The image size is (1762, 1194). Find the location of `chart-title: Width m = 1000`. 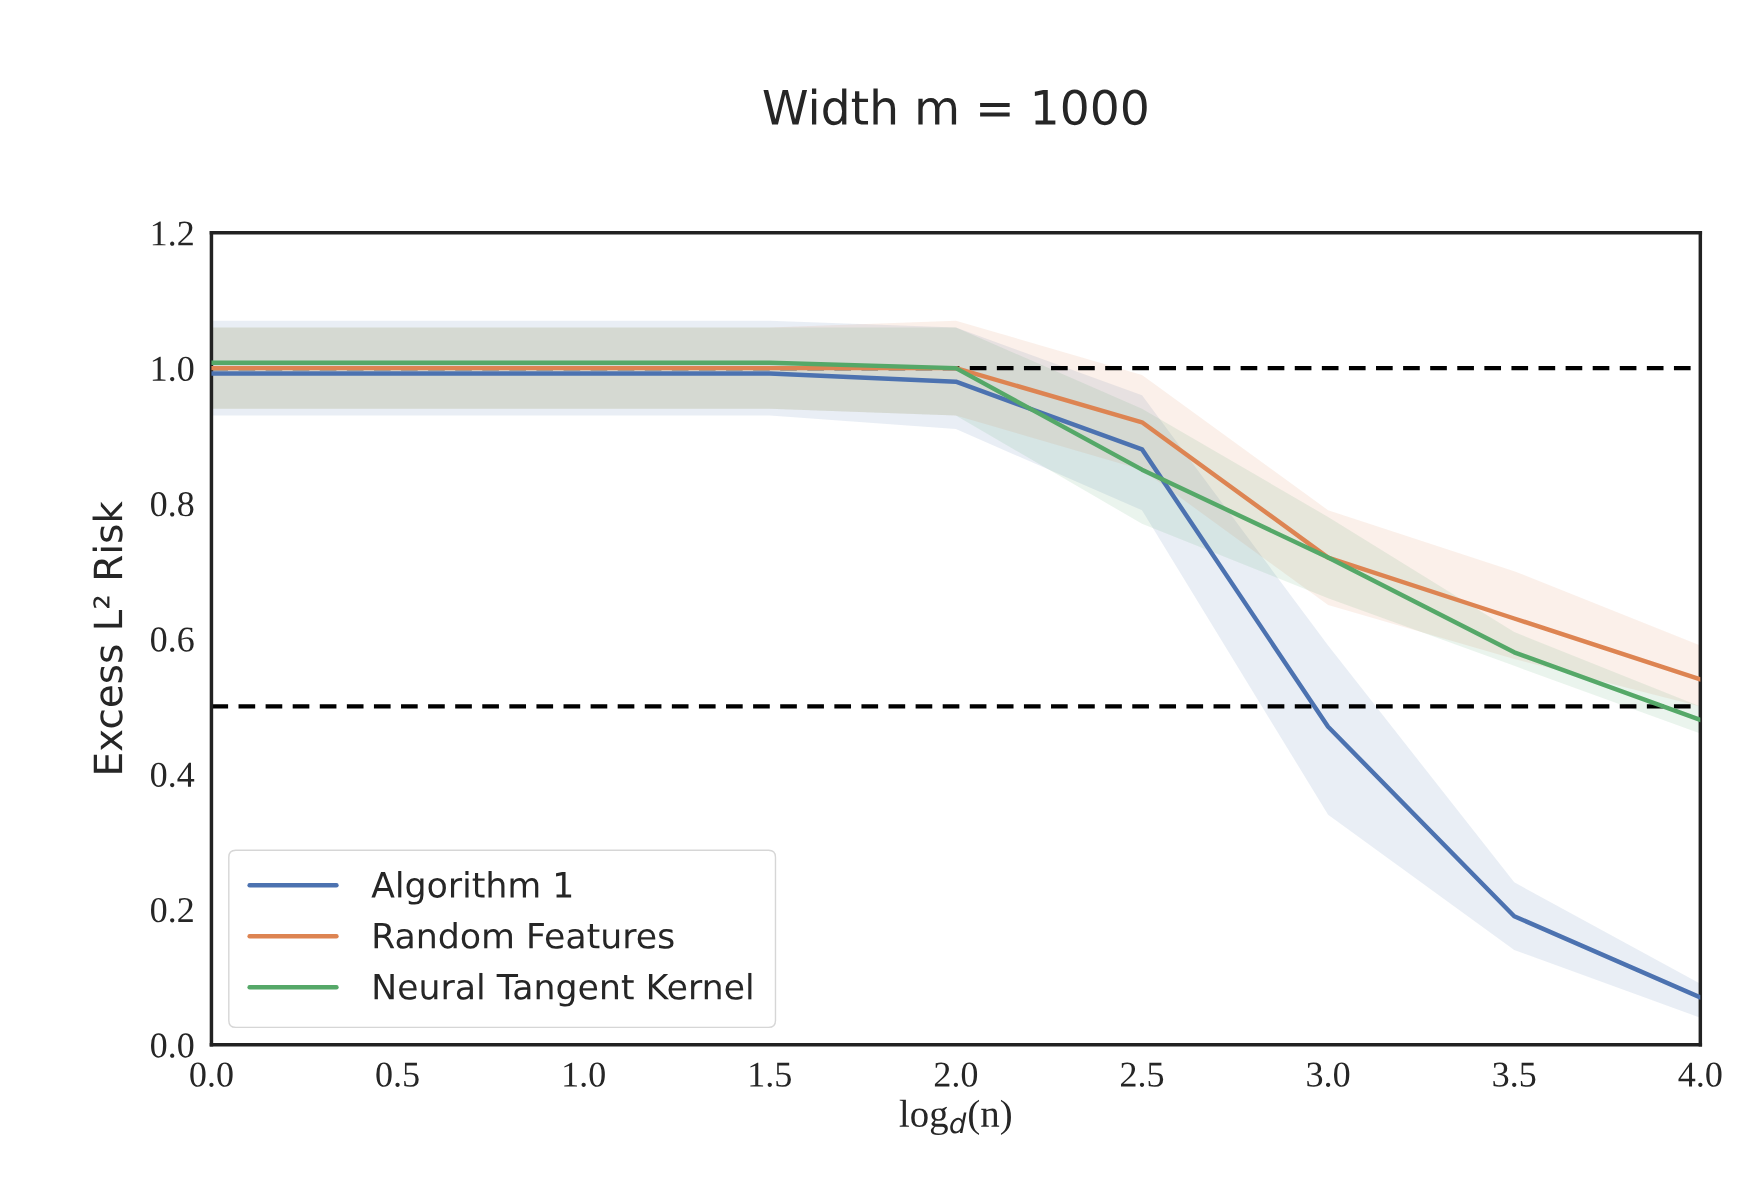

chart-title: Width m = 1000 is located at coordinates (955, 107).